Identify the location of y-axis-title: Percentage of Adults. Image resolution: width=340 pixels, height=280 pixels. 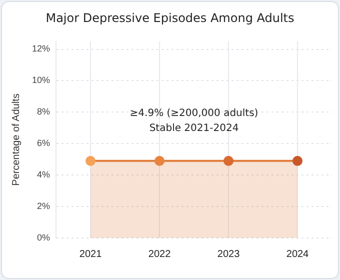
(16, 140).